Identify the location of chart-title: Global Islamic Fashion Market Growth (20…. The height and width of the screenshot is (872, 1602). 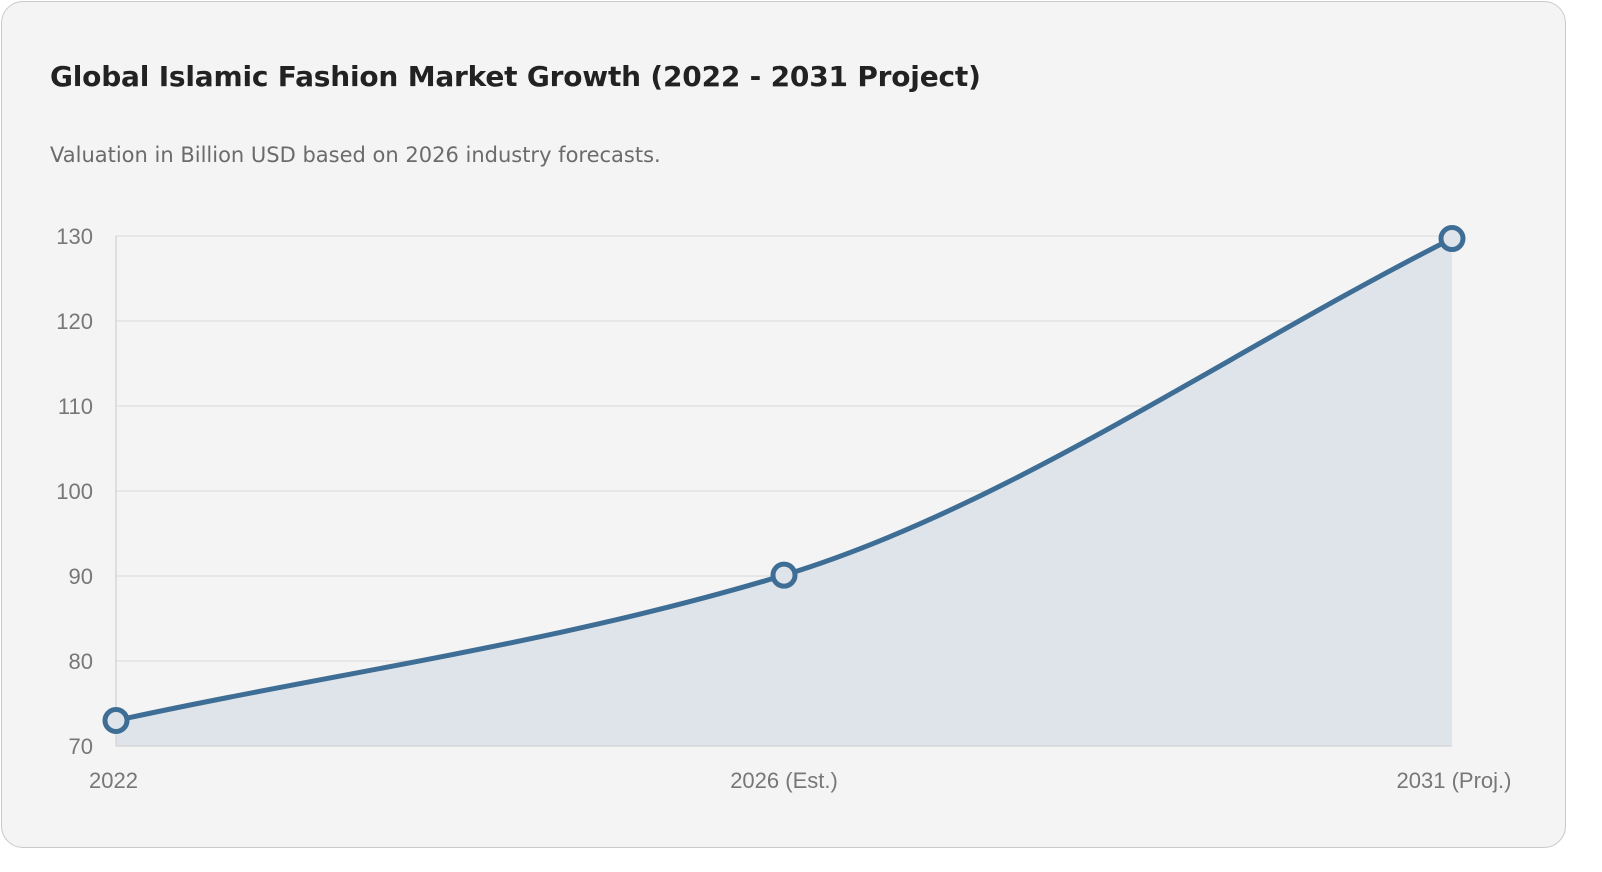
(515, 76).